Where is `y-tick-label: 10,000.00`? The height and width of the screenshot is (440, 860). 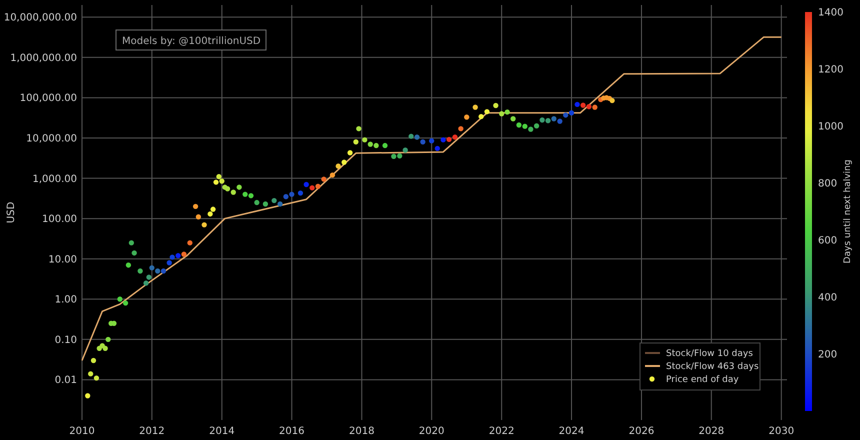 y-tick-label: 10,000.00 is located at coordinates (51, 138).